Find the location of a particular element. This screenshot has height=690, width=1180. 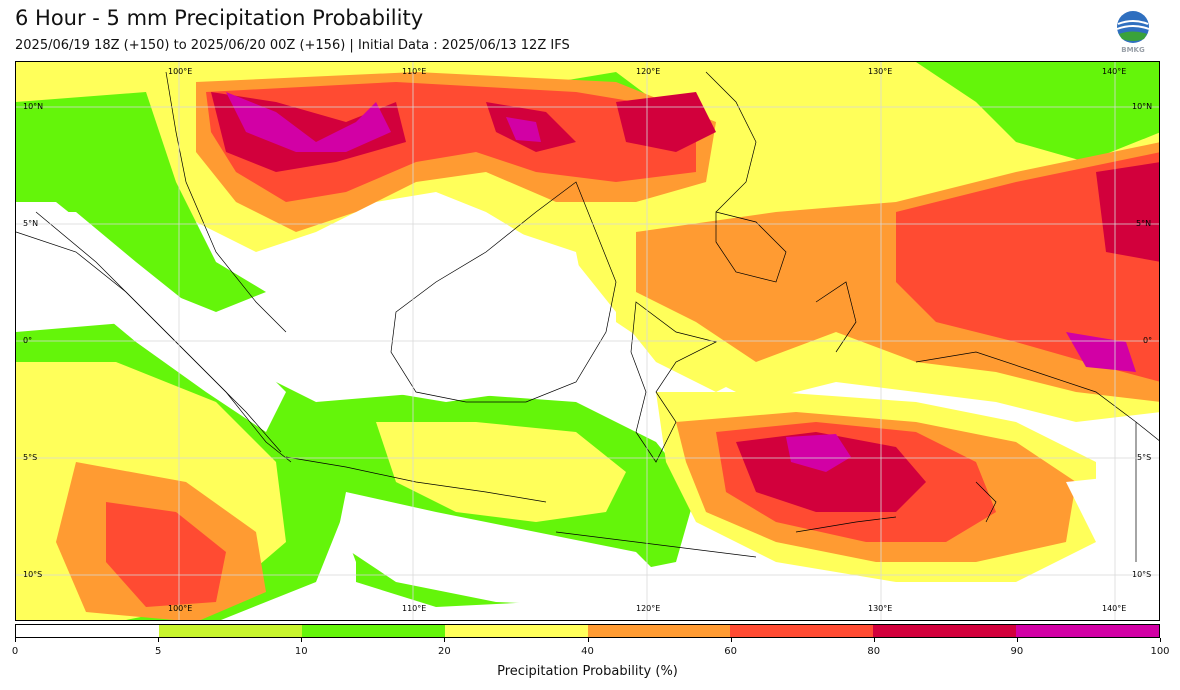

coast-malay-peninsula is located at coordinates (226, 202).